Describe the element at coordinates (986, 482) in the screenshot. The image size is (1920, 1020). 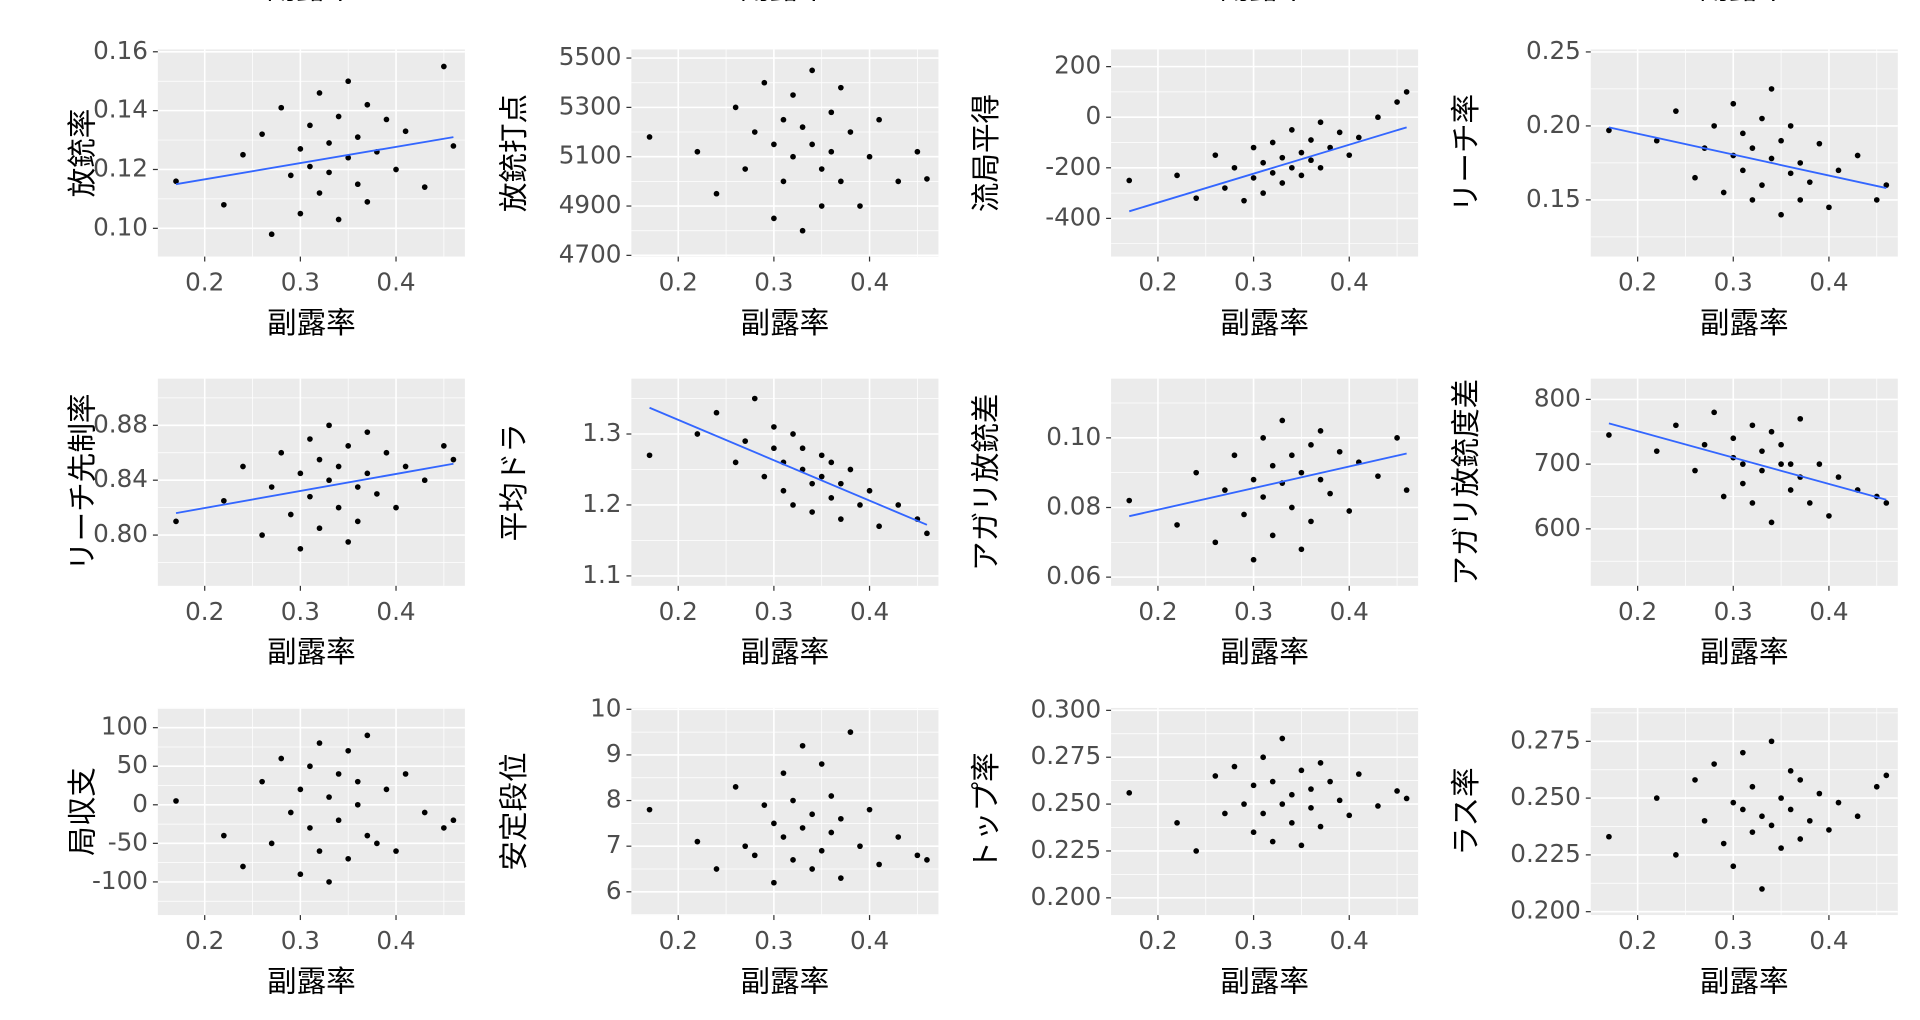
I see `y-axis-title: アガリ放銃差` at that location.